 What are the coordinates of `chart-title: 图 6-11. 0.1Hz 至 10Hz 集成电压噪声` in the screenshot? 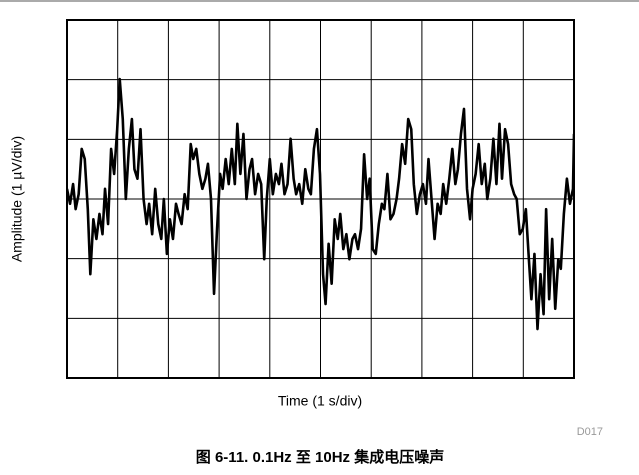 It's located at (320, 457).